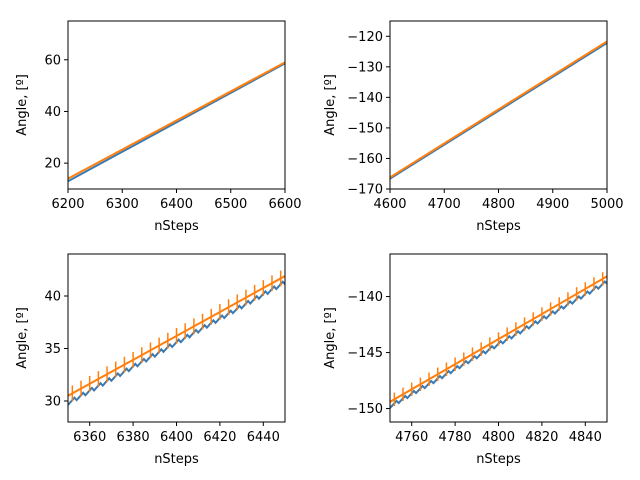 Image resolution: width=640 pixels, height=480 pixels. Describe the element at coordinates (230, 204) in the screenshot. I see `x-tick-label: 6500` at that location.